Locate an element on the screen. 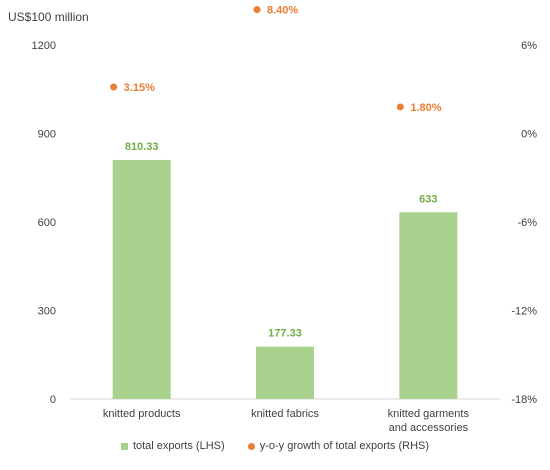 Image resolution: width=550 pixels, height=470 pixels. growth-value-label: 8.40% is located at coordinates (282, 11).